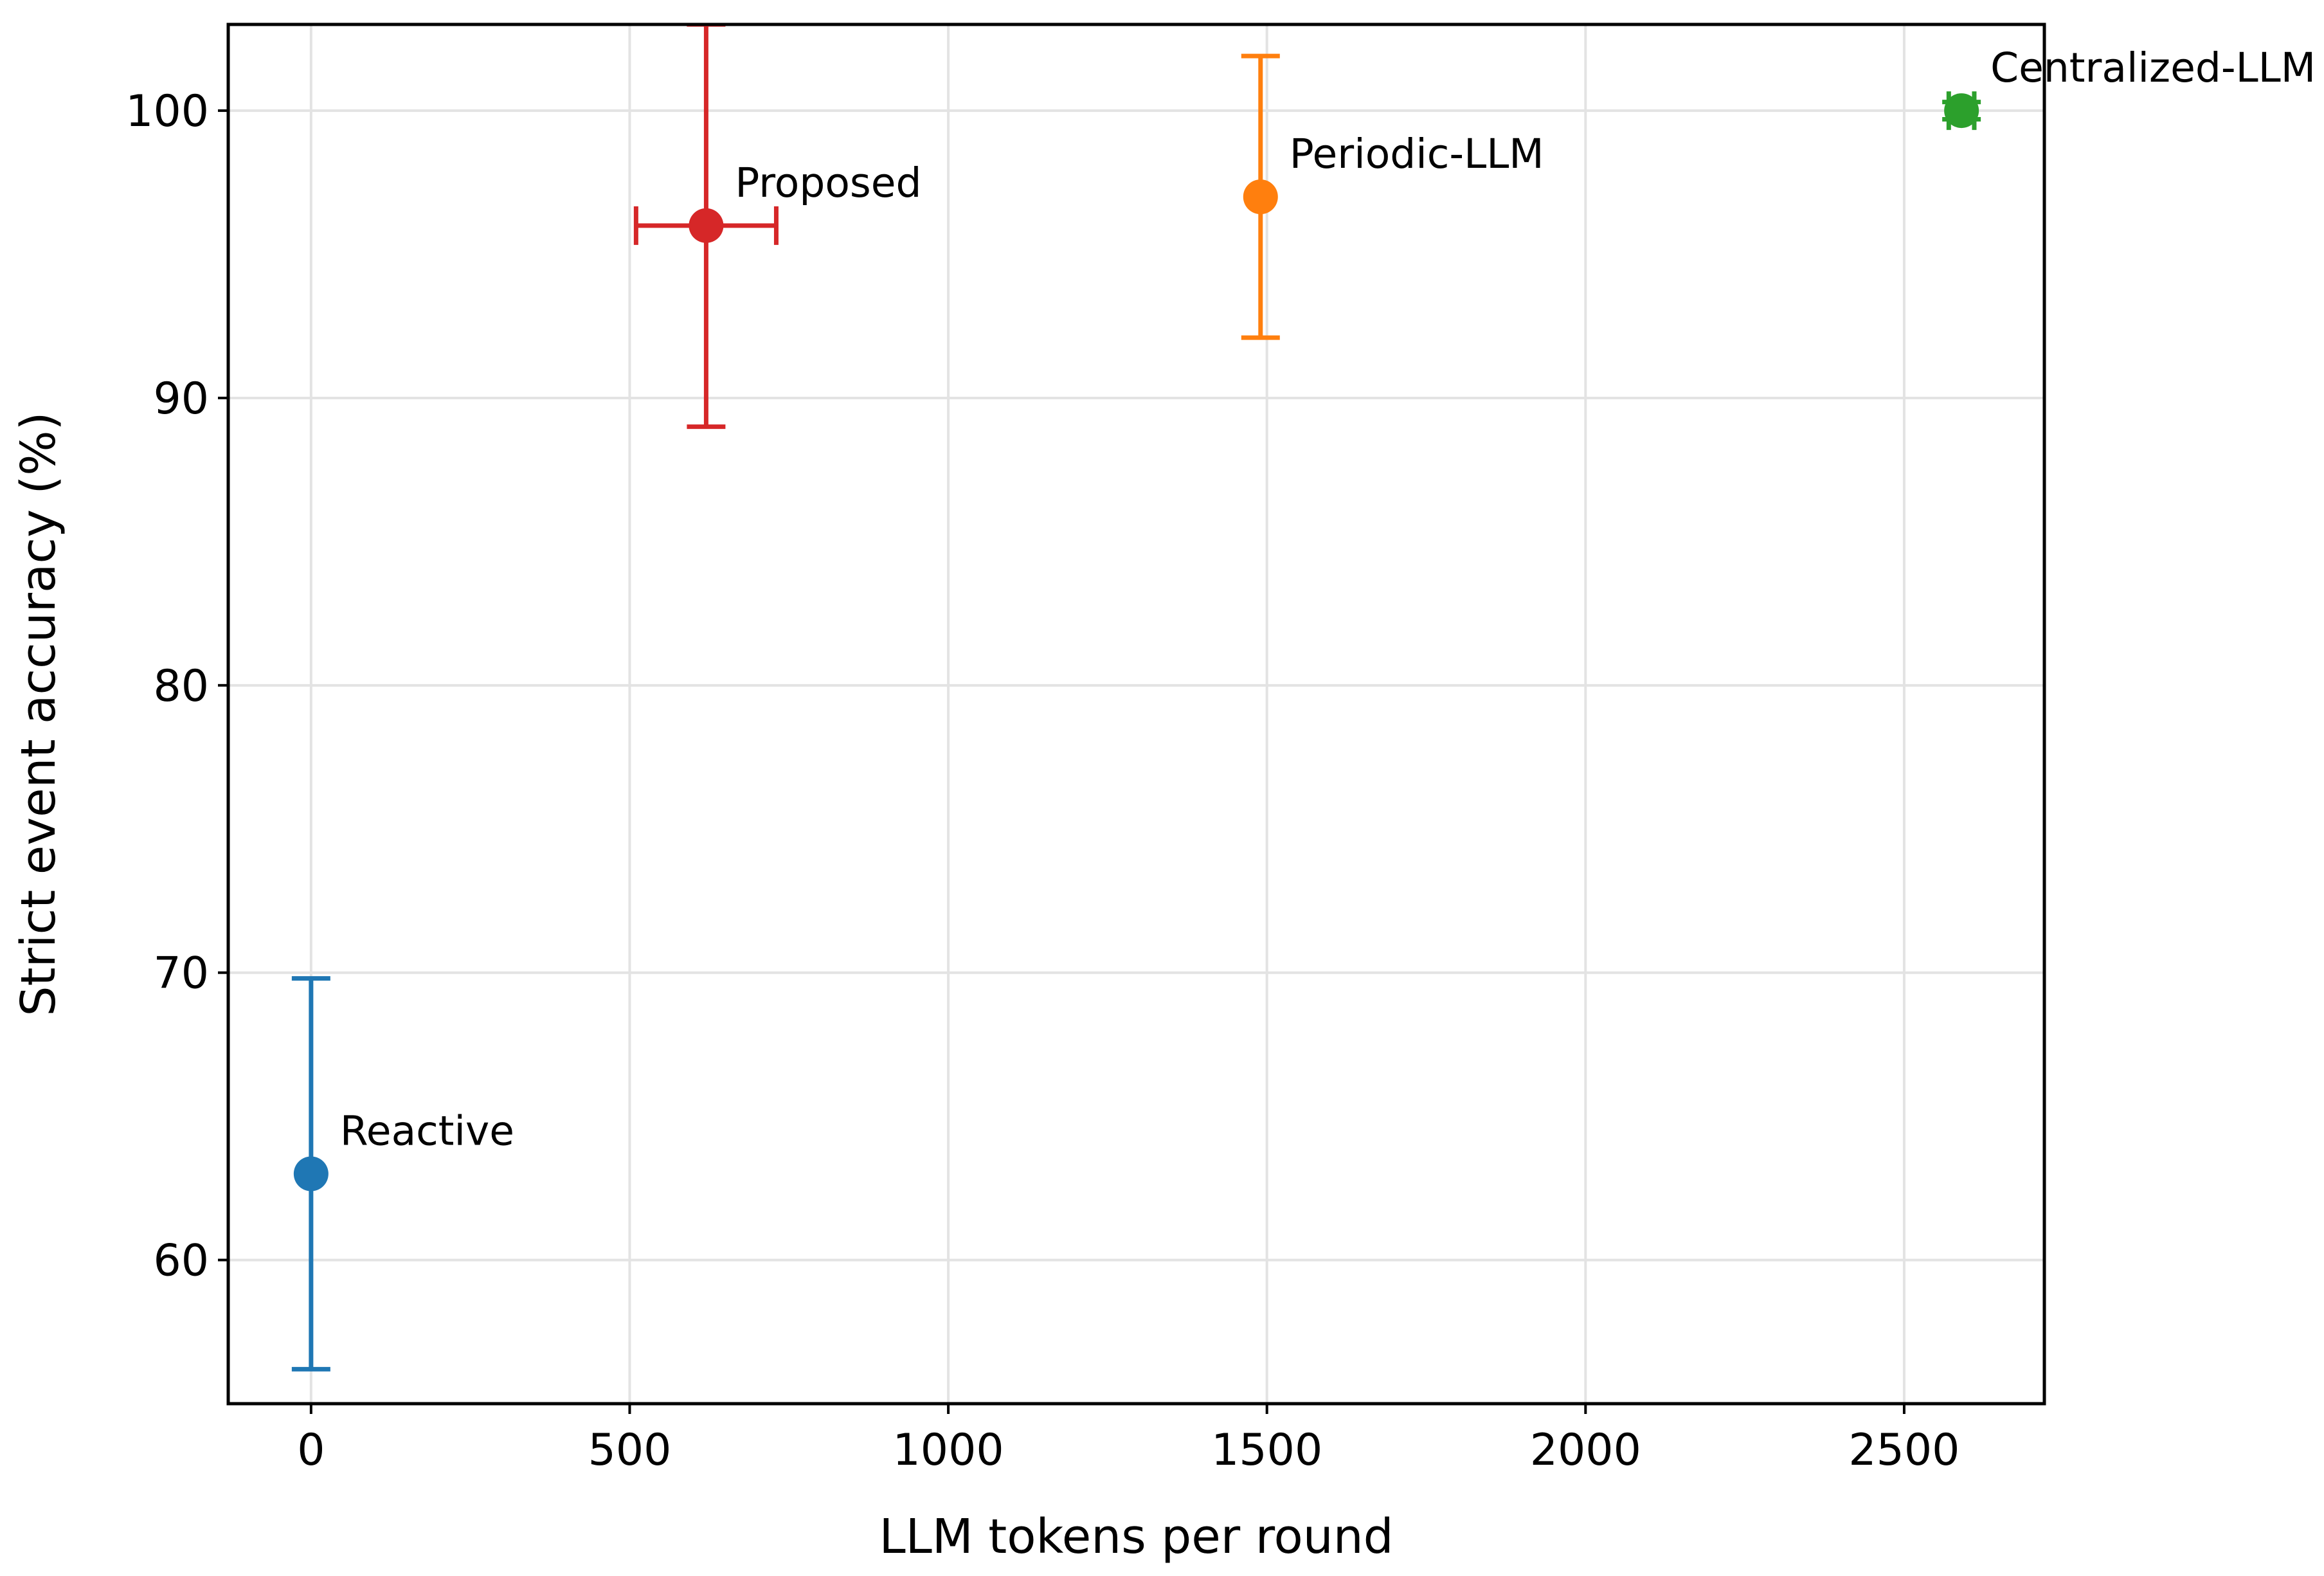  Describe the element at coordinates (1266, 1451) in the screenshot. I see `x-tick-label: 1500` at that location.